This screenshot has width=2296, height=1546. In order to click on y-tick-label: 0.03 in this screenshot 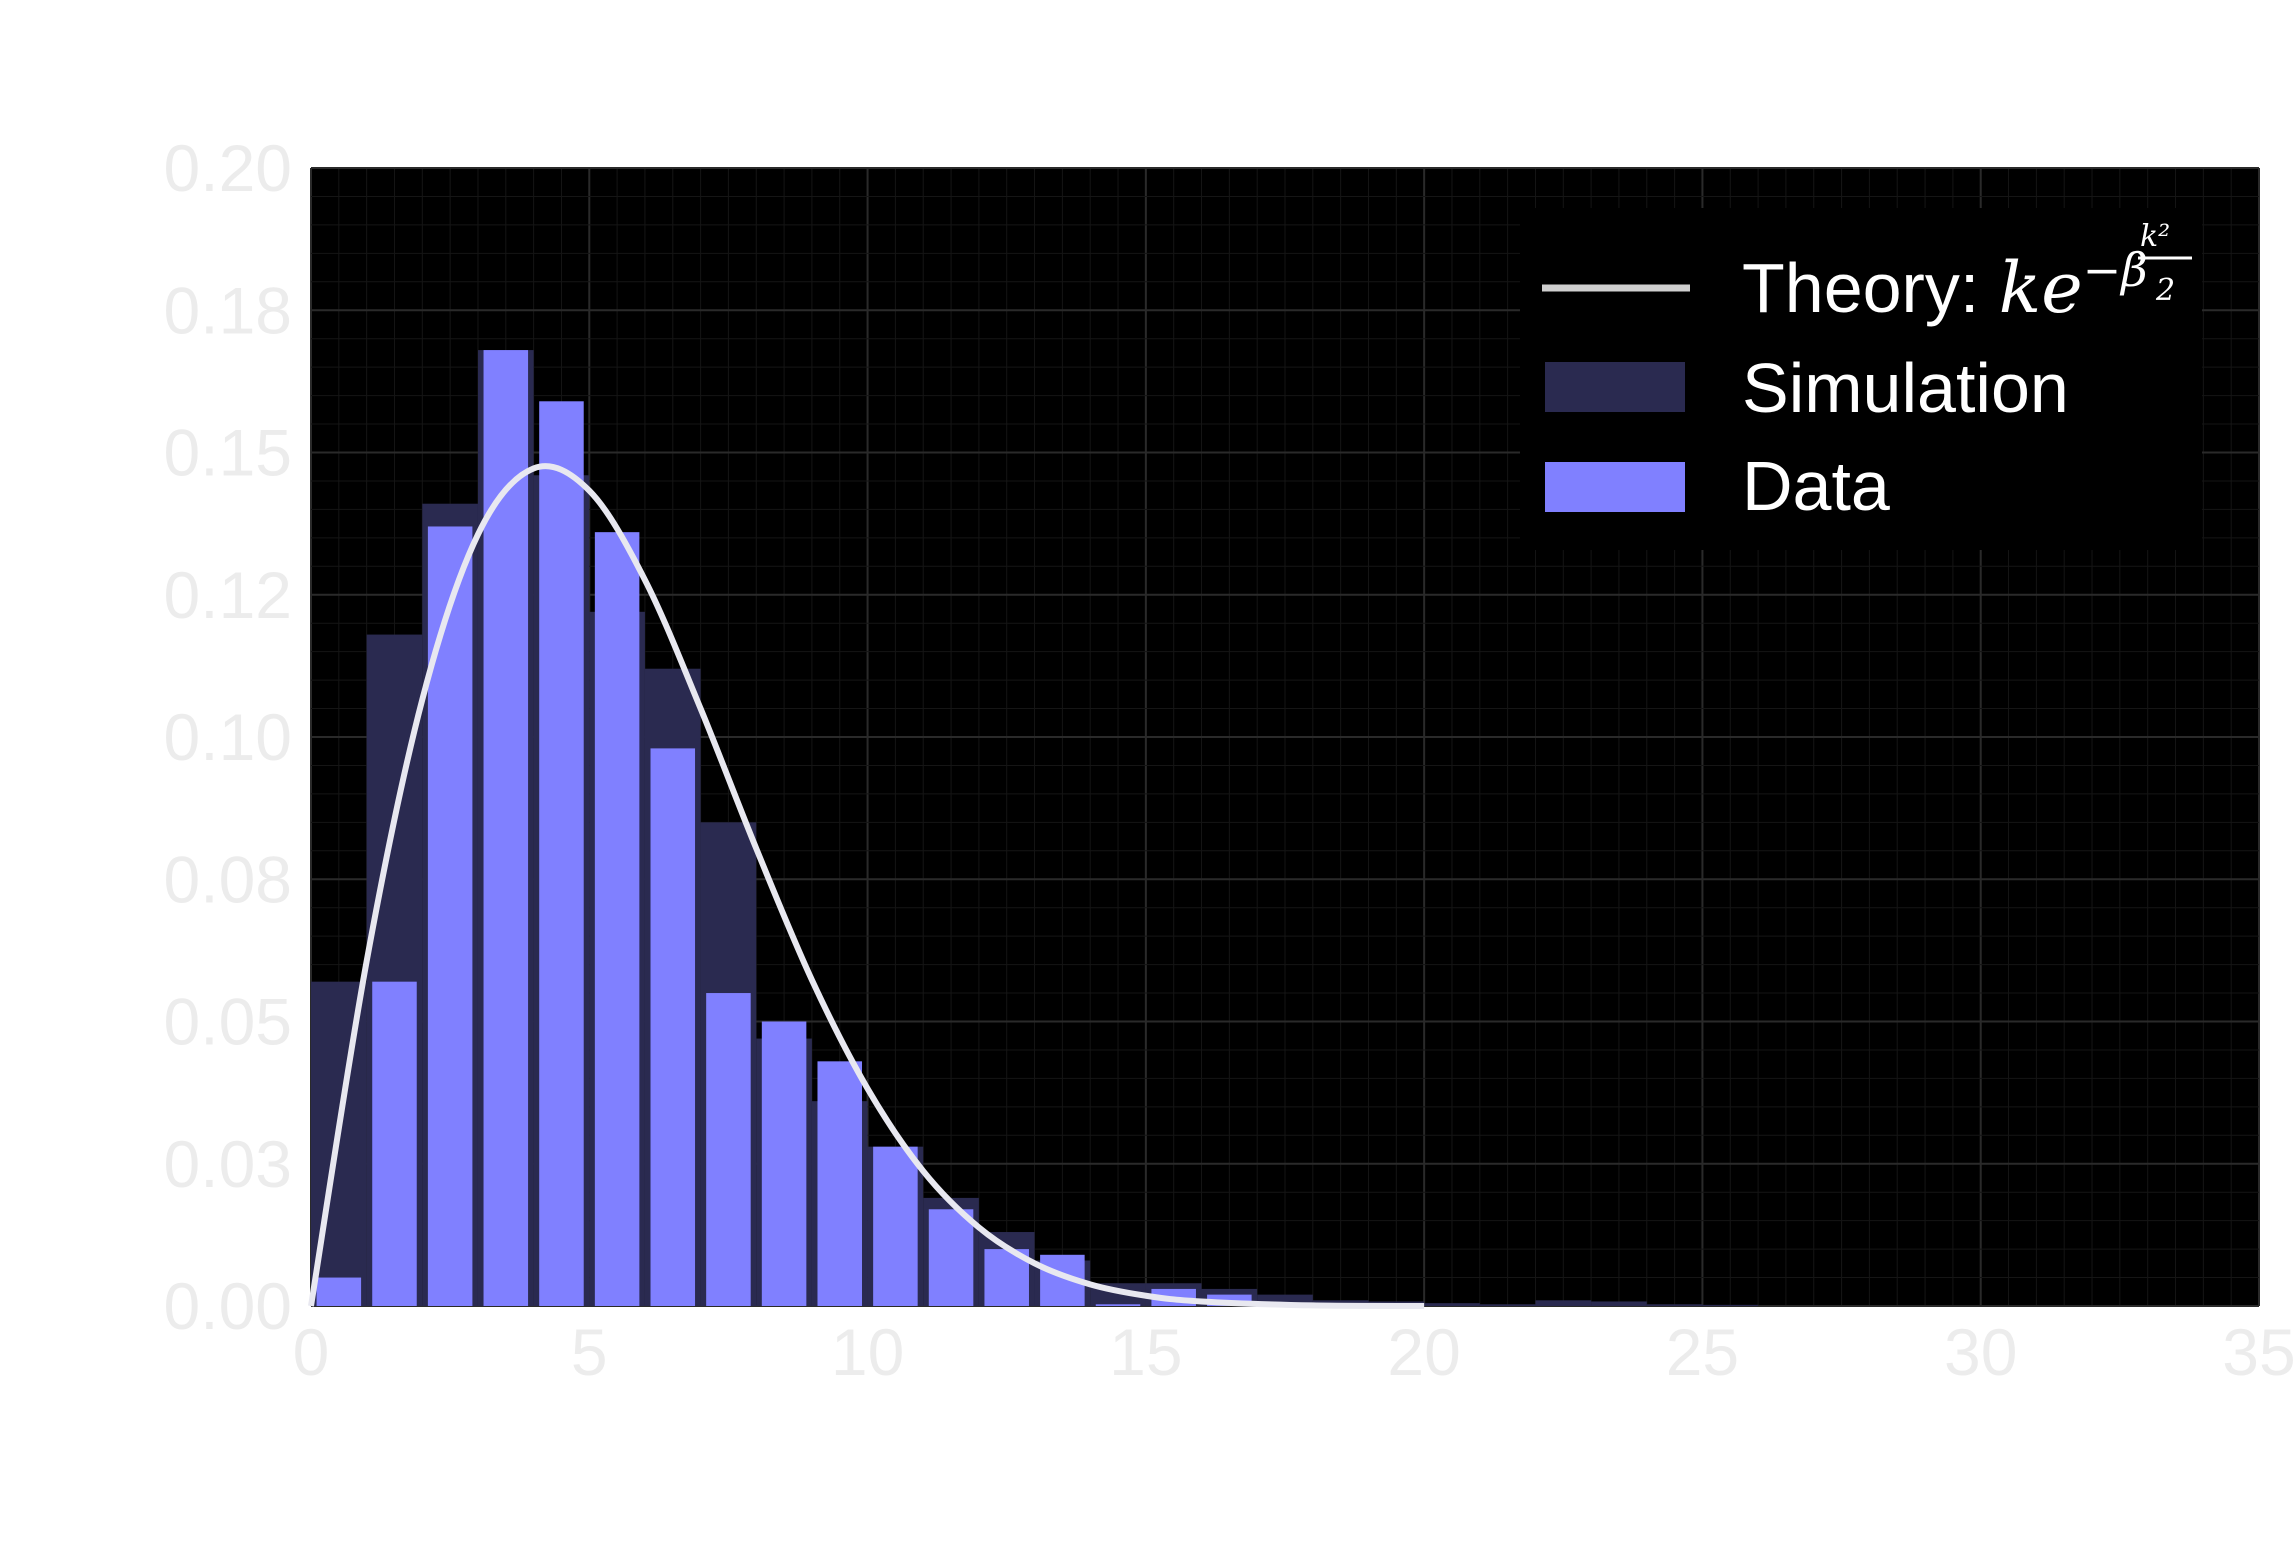, I will do `click(228, 1164)`.